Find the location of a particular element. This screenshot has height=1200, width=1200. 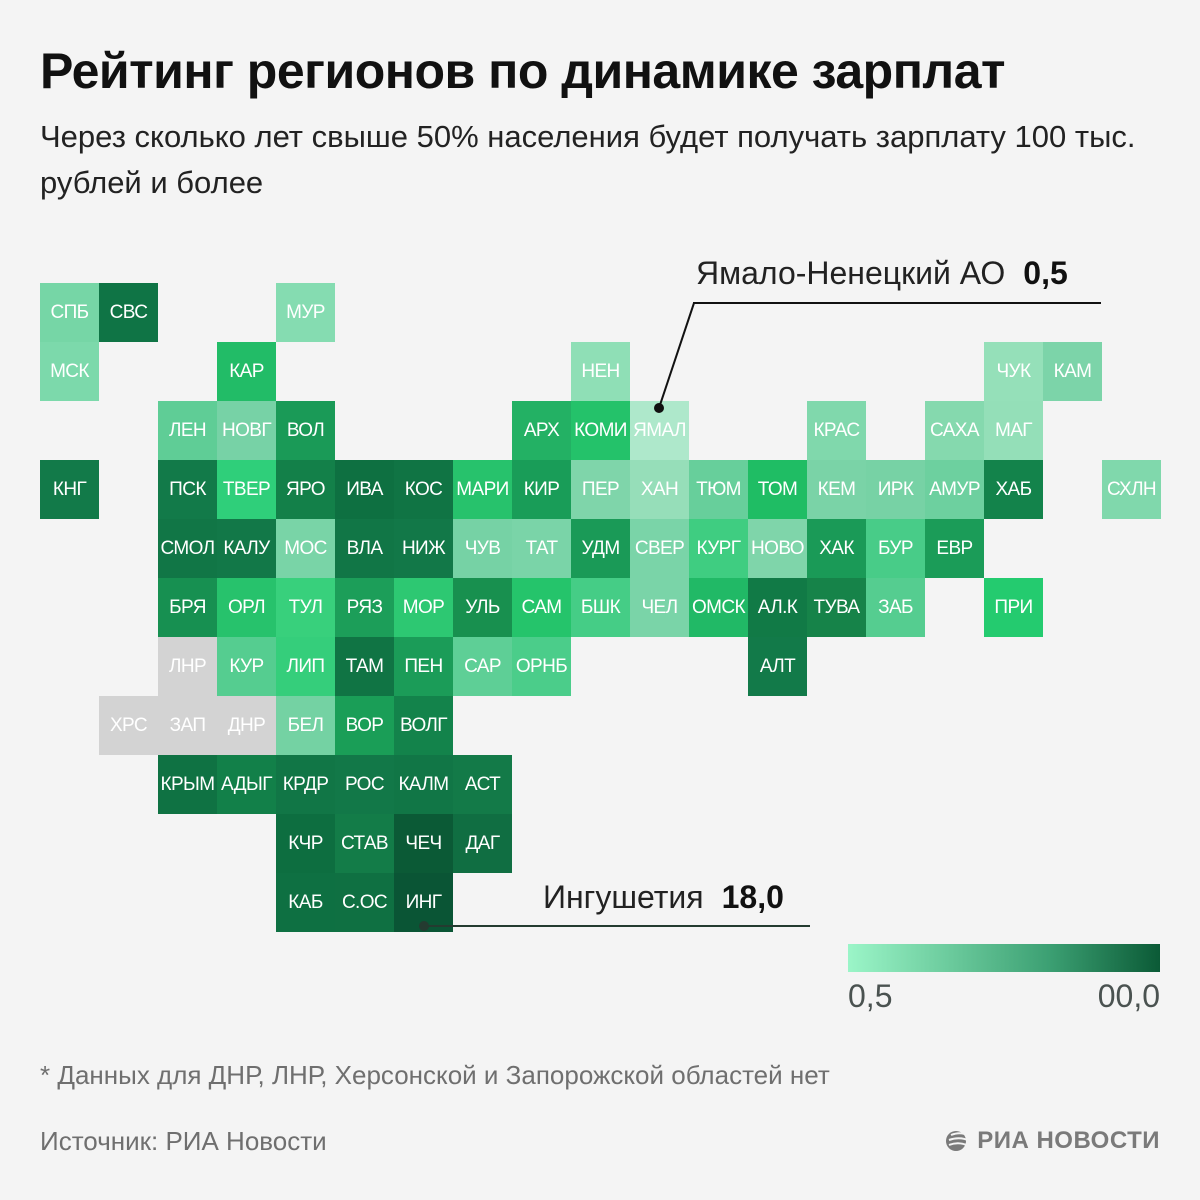

region-tile-КАБ: КАБ is located at coordinates (305, 902).